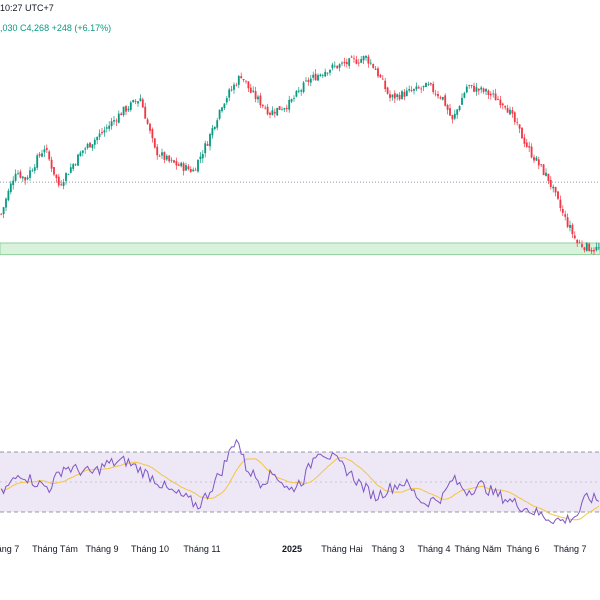 Image resolution: width=600 pixels, height=600 pixels. What do you see at coordinates (10, 549) in the screenshot?
I see `time-axis-label: áng 7` at bounding box center [10, 549].